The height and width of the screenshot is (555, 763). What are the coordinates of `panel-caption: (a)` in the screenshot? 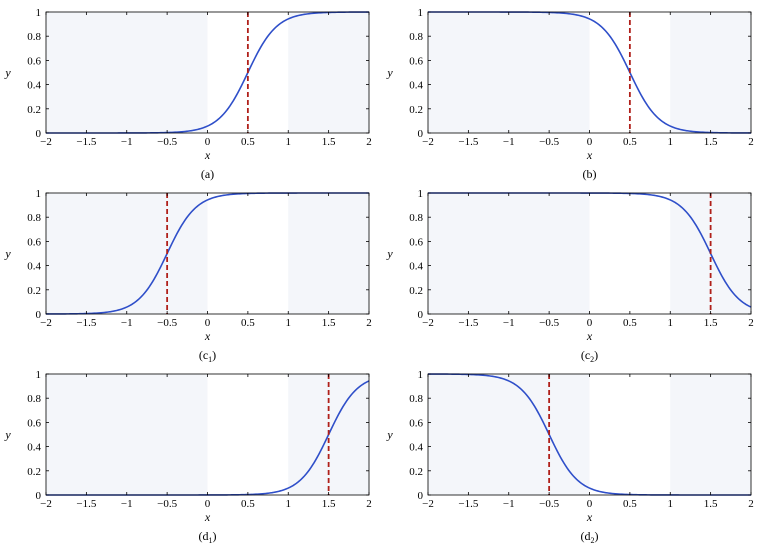 It's located at (207, 174).